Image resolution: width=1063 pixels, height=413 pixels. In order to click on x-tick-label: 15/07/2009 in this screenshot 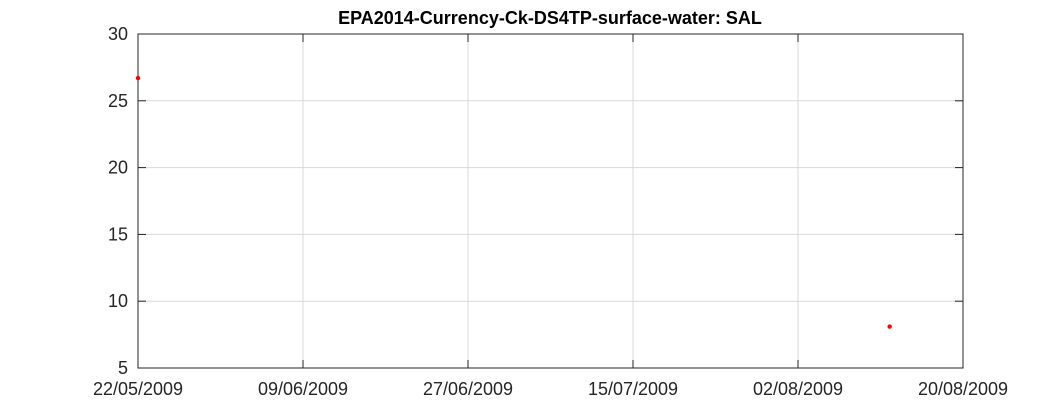, I will do `click(633, 389)`.